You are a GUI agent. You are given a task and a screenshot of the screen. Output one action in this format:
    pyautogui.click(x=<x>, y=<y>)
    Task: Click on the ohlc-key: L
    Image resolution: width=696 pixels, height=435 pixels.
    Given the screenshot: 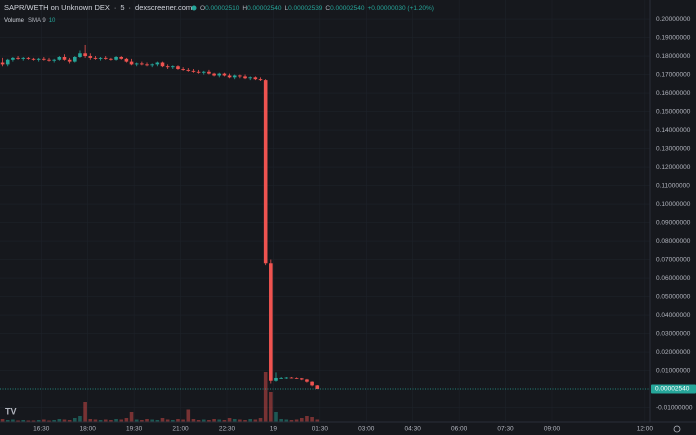 What is the action you would take?
    pyautogui.click(x=286, y=8)
    